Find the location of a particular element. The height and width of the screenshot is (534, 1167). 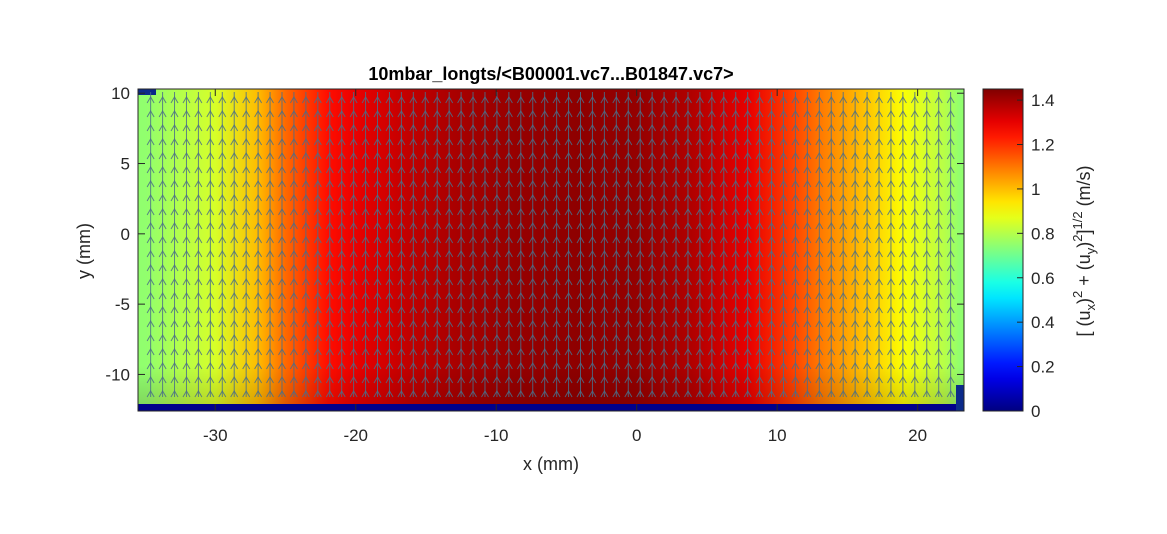

colorbar-tick-label: 1.4 is located at coordinates (1043, 100).